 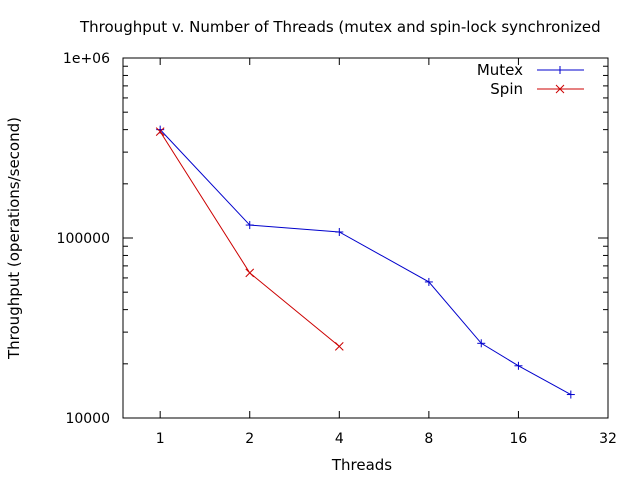 I want to click on x-tick-label: 4, so click(x=339, y=439).